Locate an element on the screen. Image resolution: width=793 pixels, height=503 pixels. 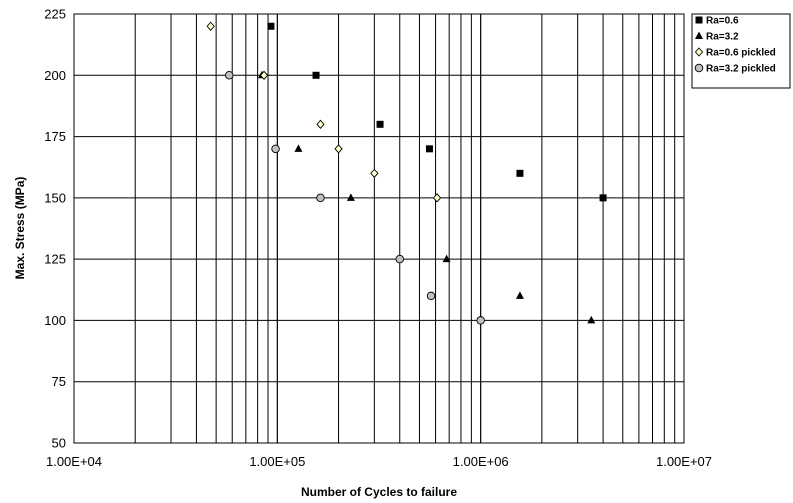
legend-label-2: Ra=3.2 is located at coordinates (722, 37).